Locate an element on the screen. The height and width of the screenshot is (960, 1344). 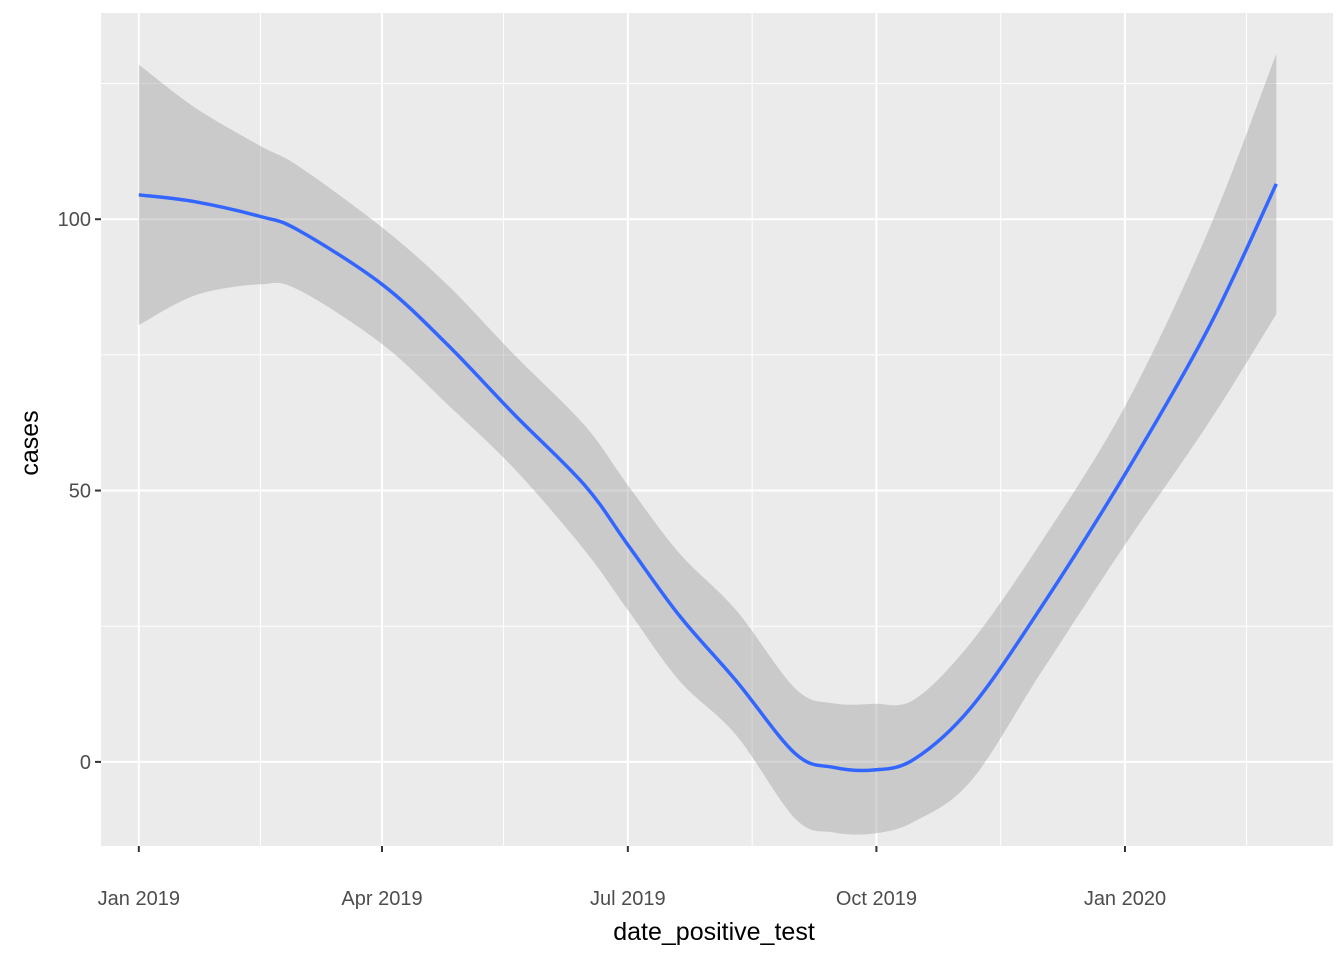
y-axis: 0 50 100 is located at coordinates (79, 491).